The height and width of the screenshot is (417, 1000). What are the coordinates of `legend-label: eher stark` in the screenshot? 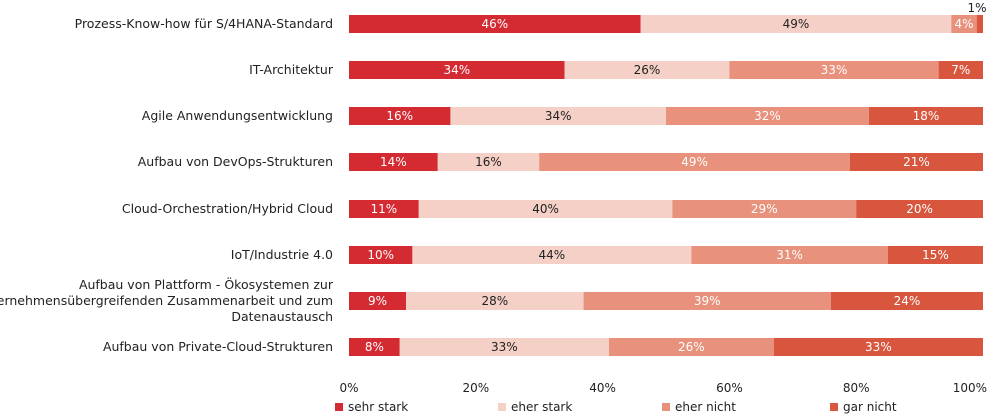 It's located at (541, 407).